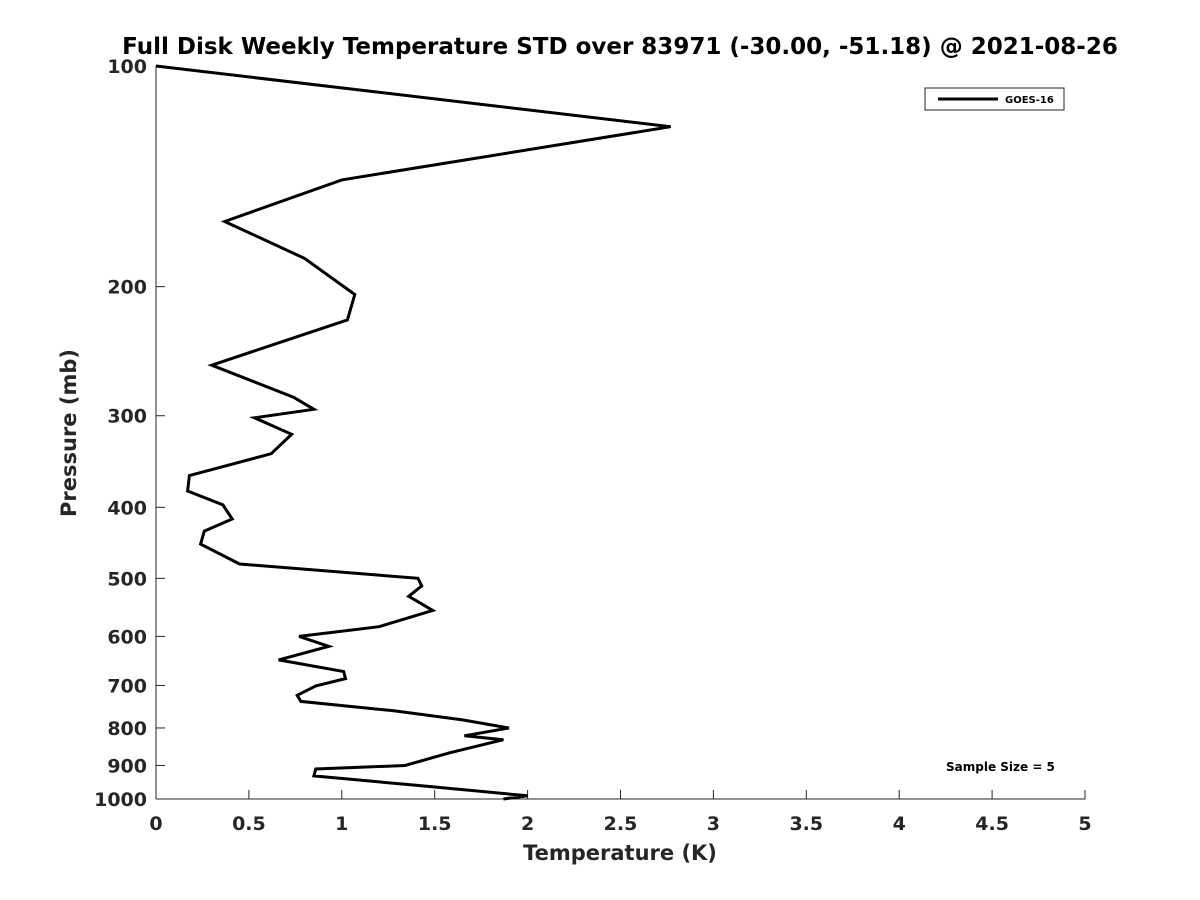  Describe the element at coordinates (620, 853) in the screenshot. I see `x-axis-label: Temperature (K)` at that location.